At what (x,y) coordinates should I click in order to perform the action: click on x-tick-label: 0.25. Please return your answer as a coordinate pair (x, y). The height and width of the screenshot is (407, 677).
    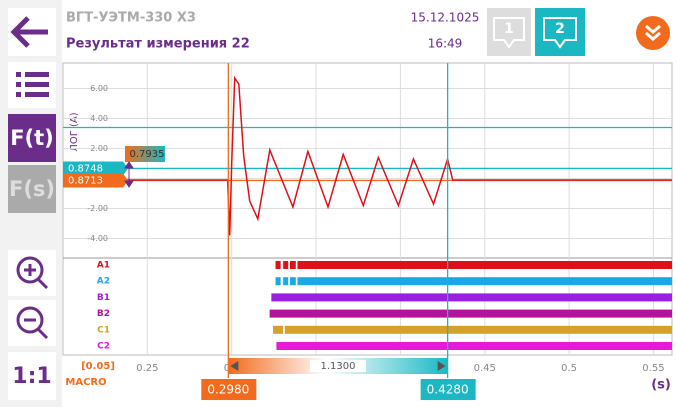
    Looking at the image, I should click on (147, 368).